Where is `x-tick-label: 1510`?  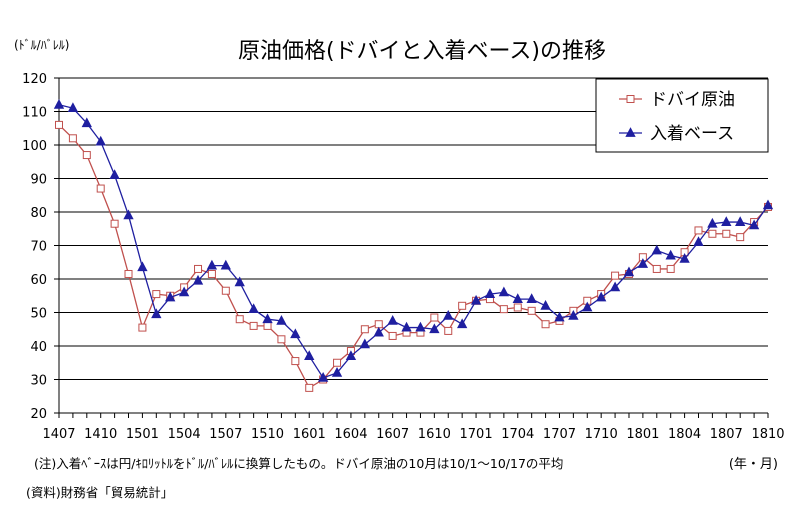
x-tick-label: 1510 is located at coordinates (267, 434).